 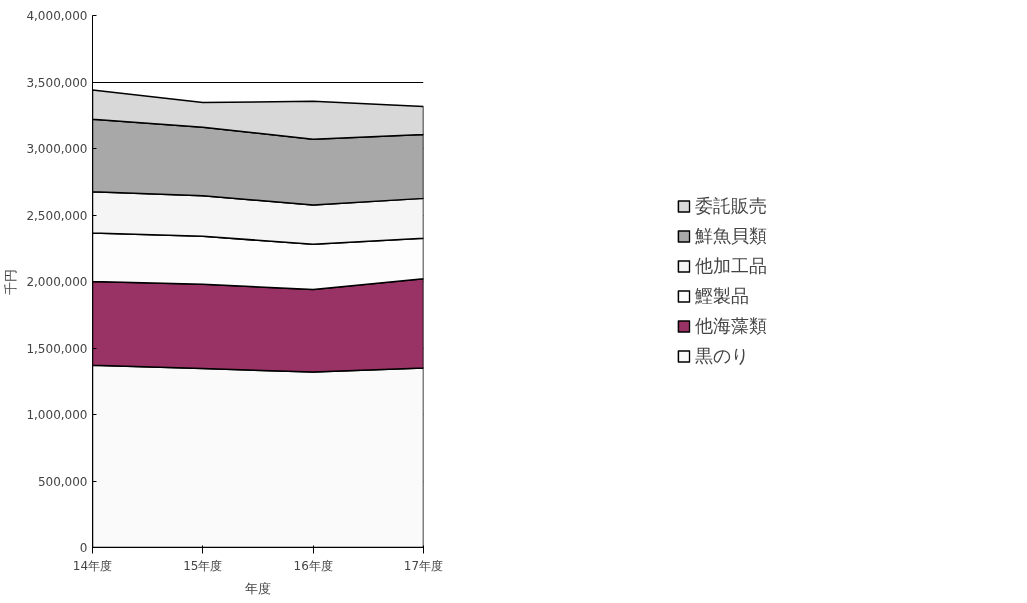 What do you see at coordinates (57, 415) in the screenshot?
I see `y-tick-label: 1,000,000` at bounding box center [57, 415].